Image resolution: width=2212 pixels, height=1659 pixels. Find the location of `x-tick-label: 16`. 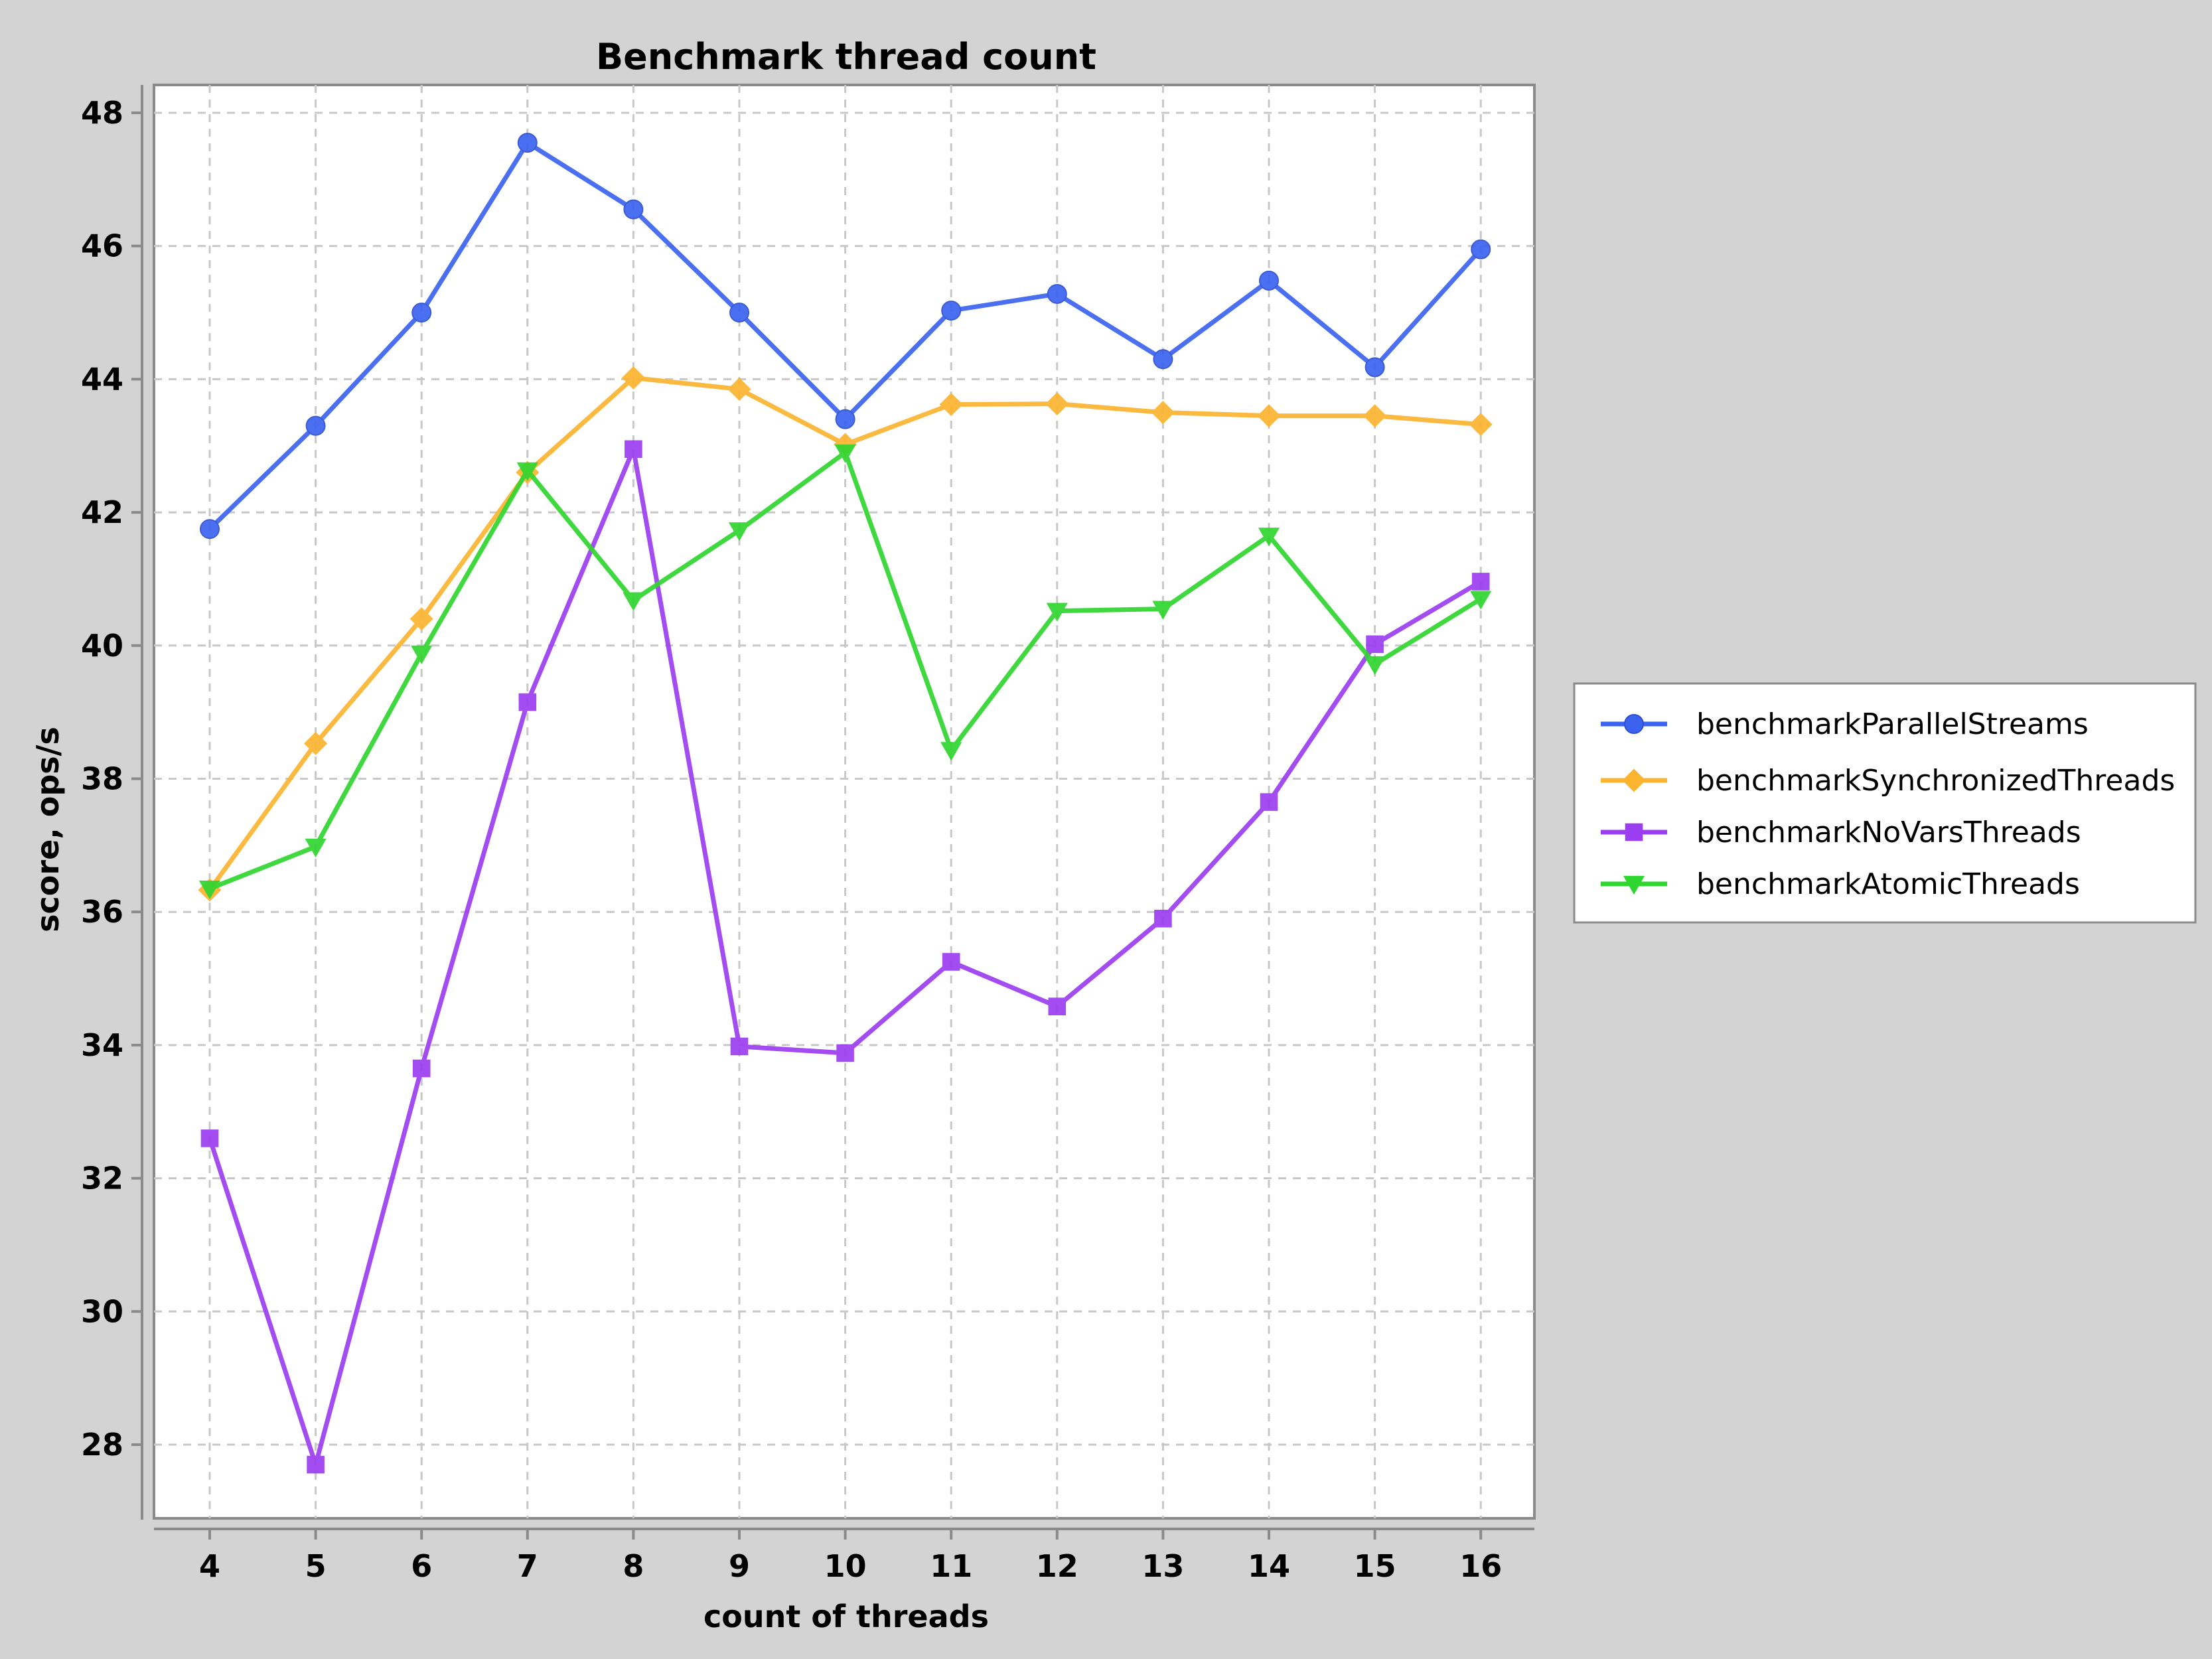

x-tick-label: 16 is located at coordinates (1481, 1566).